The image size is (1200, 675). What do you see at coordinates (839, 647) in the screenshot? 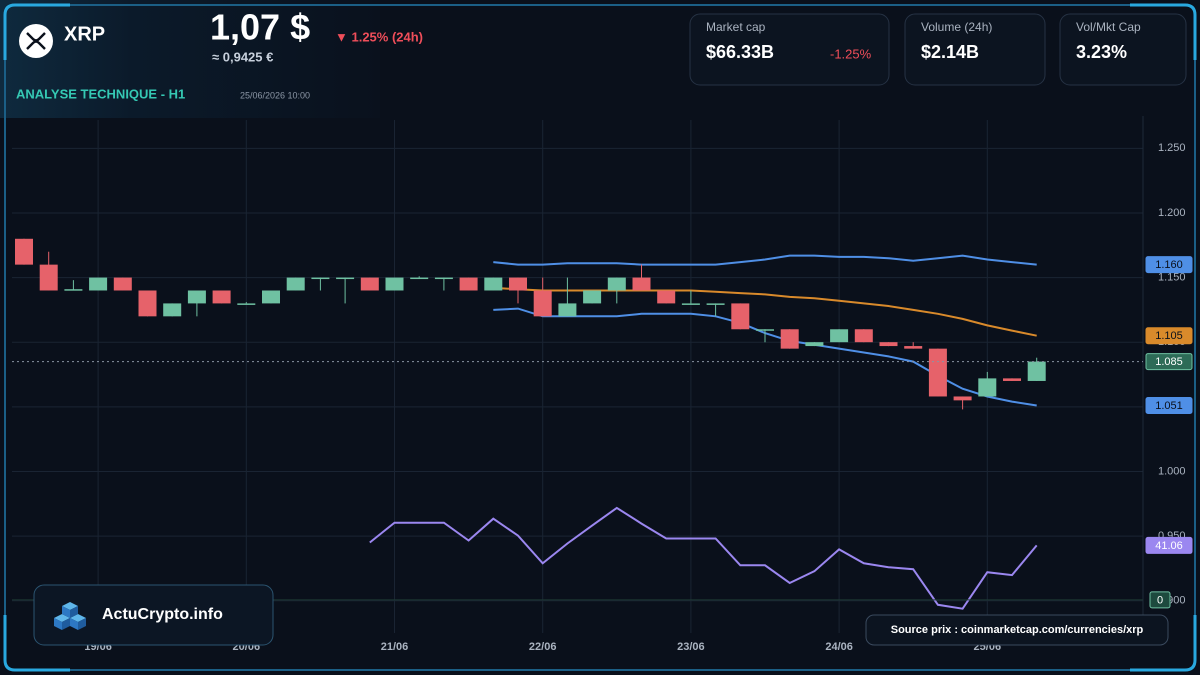
I see `x-tick-label: 24/06` at bounding box center [839, 647].